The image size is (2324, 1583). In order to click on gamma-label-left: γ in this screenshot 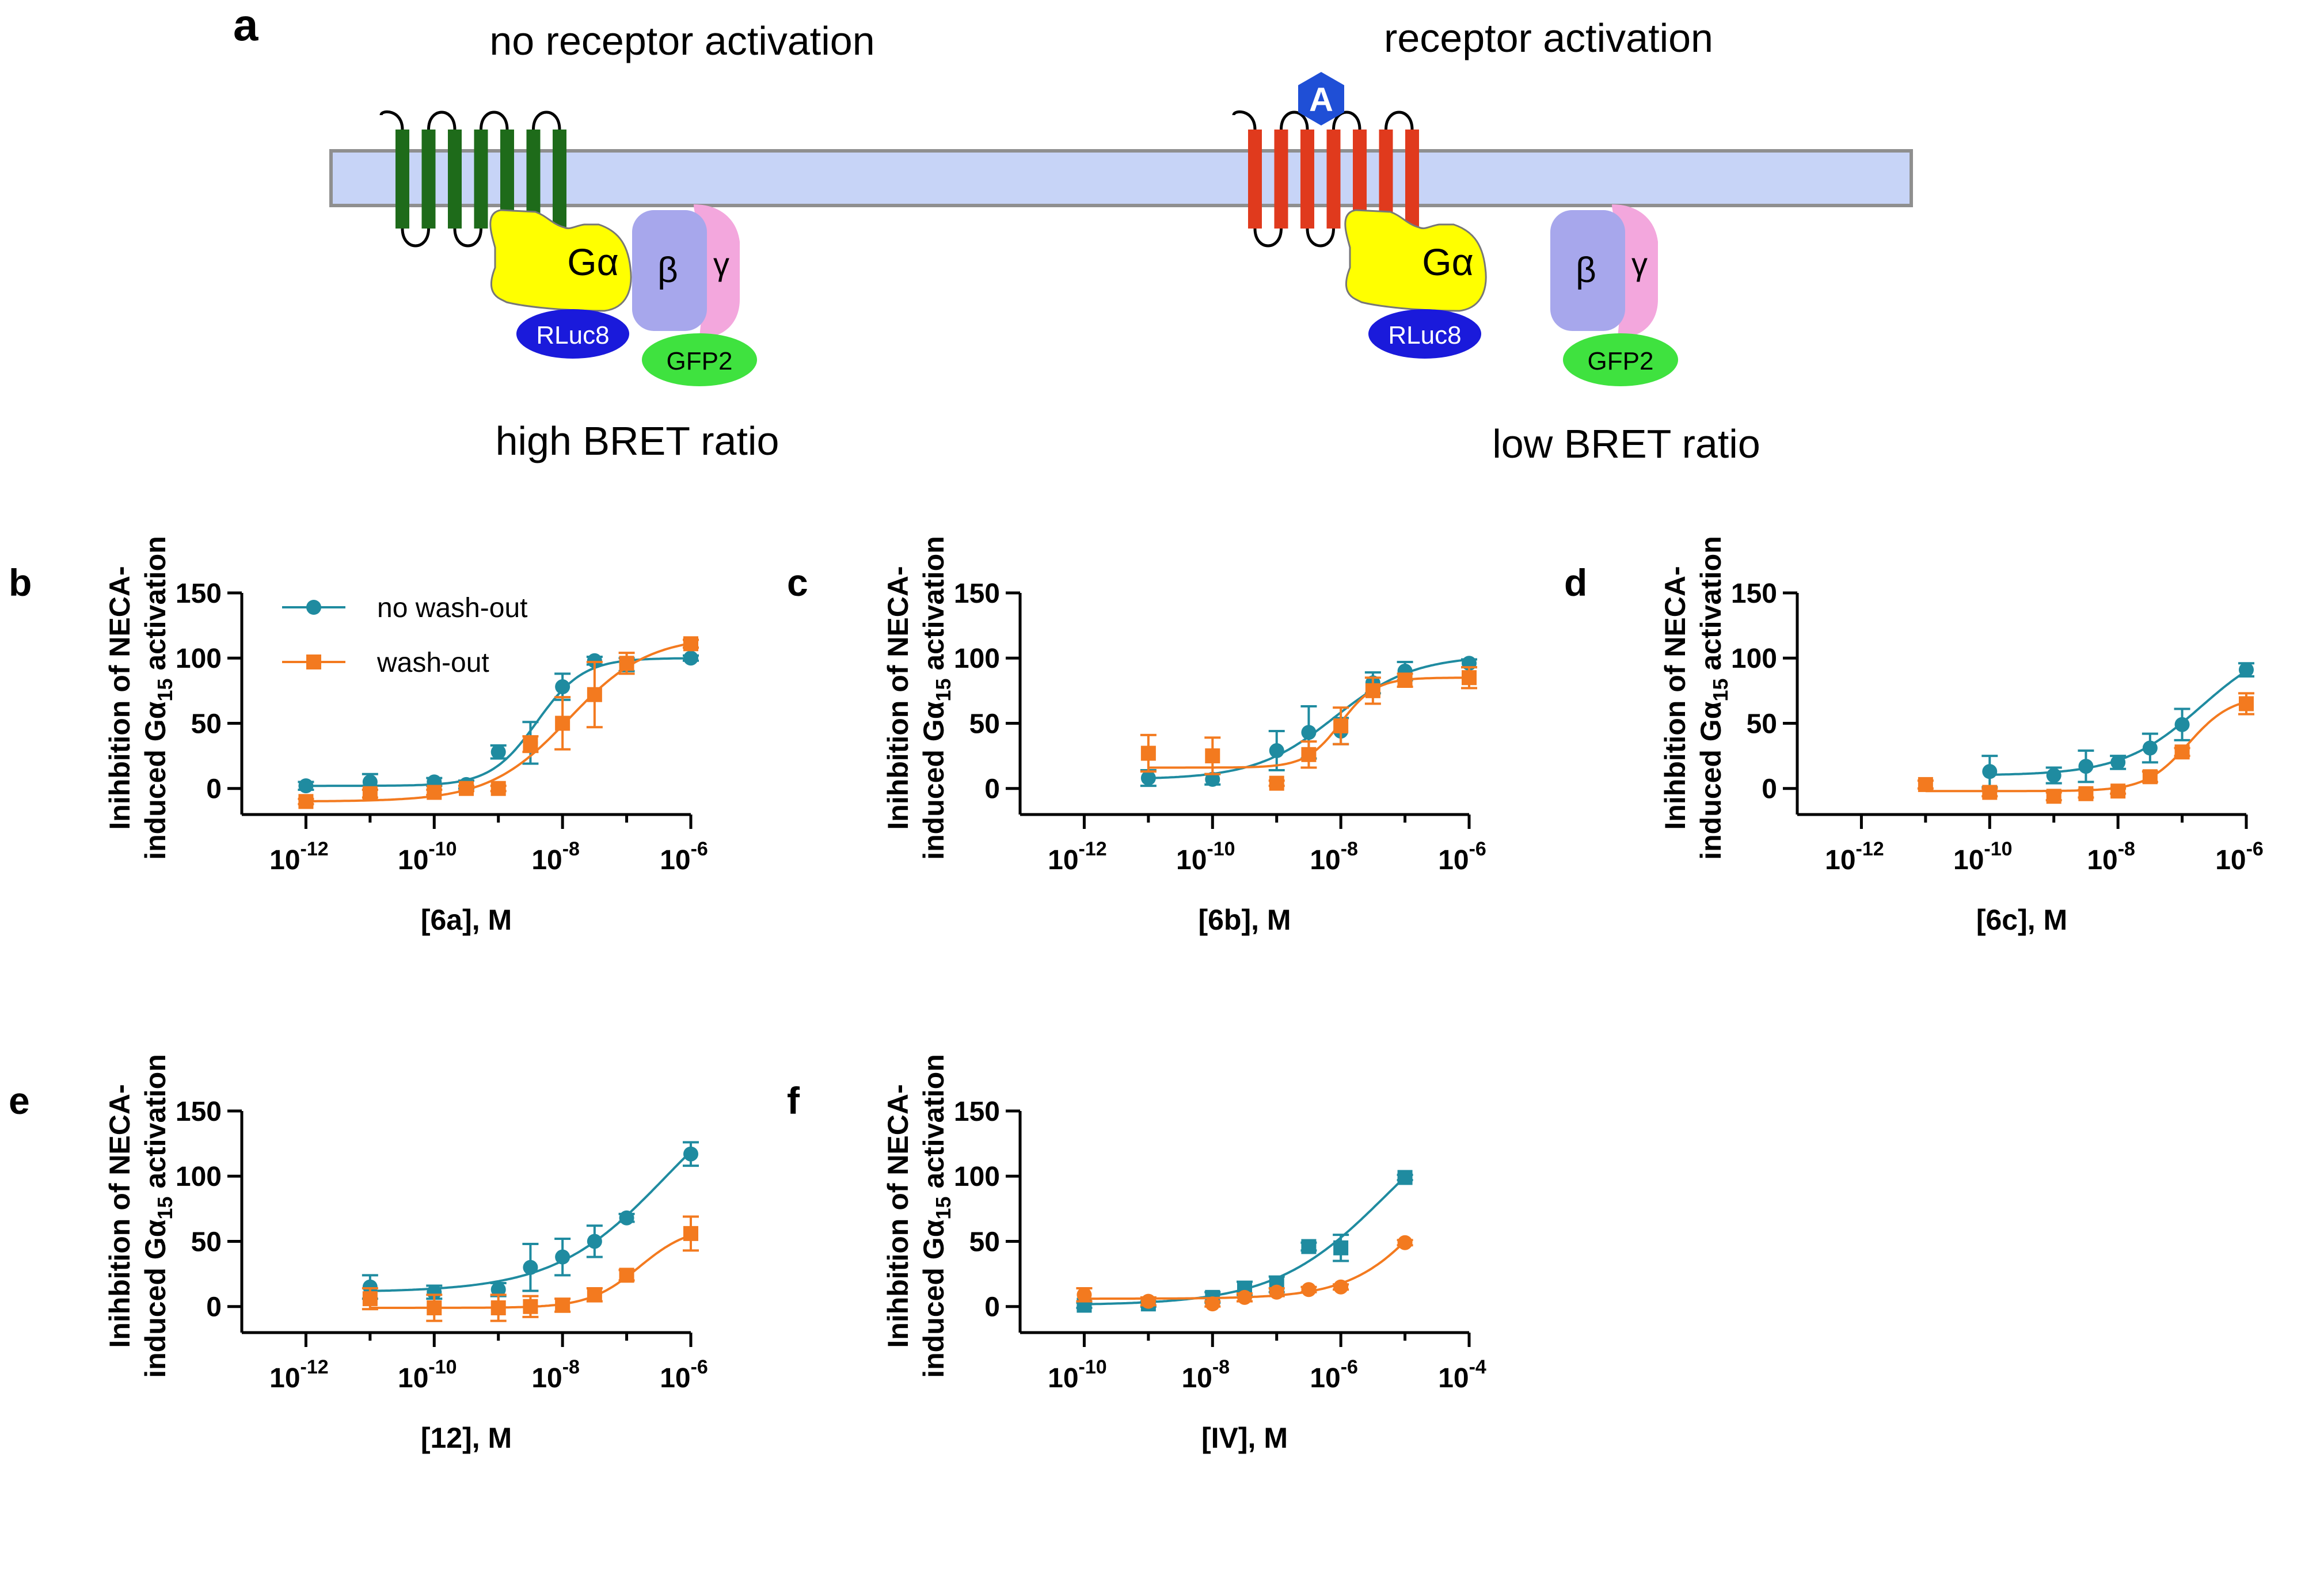, I will do `click(721, 264)`.